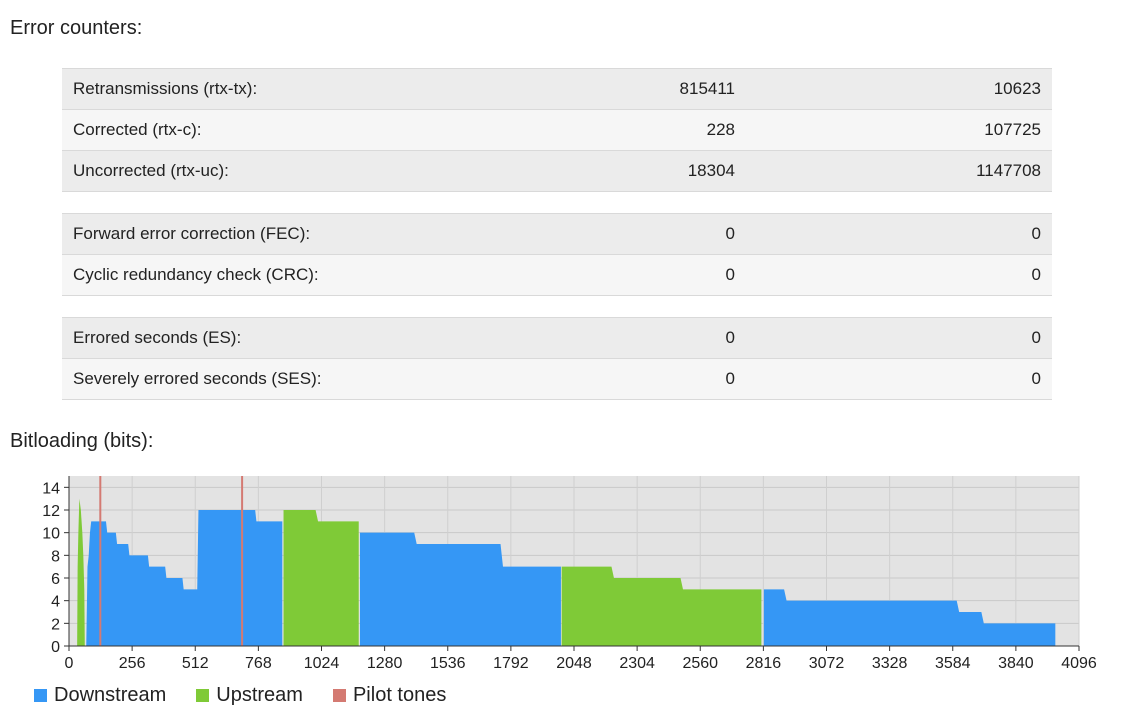  I want to click on table-row: Uncorrected (rtx-uc): 18304 1147708, so click(557, 171).